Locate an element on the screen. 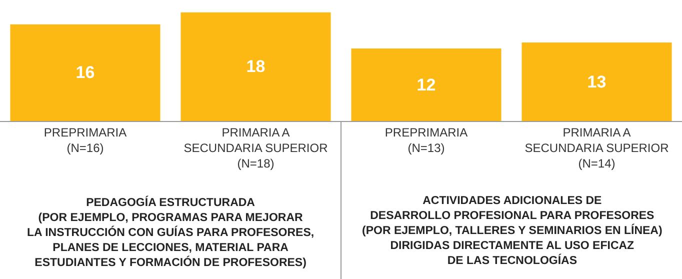 The height and width of the screenshot is (279, 682). text: ACTIVIDADES ADICIONALES DE DESARROLLO PROFESIONAL PARA PROFESORES (POR EJEMPLO, TALLERES Y SEMINARIOS EN LÍNEA) DIRIGIDAS DIRECTAMENTE AL USO EFICAZ DE LAS TECNOLOGÍAS is located at coordinates (512, 231).